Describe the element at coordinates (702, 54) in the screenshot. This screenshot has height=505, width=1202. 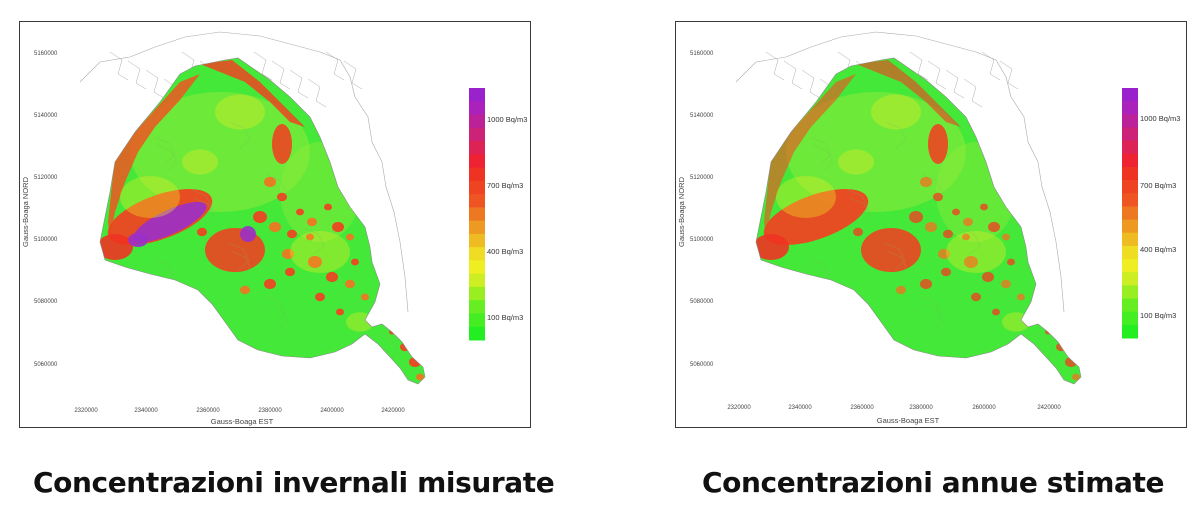
I see `y-tick-label: 5160000` at that location.